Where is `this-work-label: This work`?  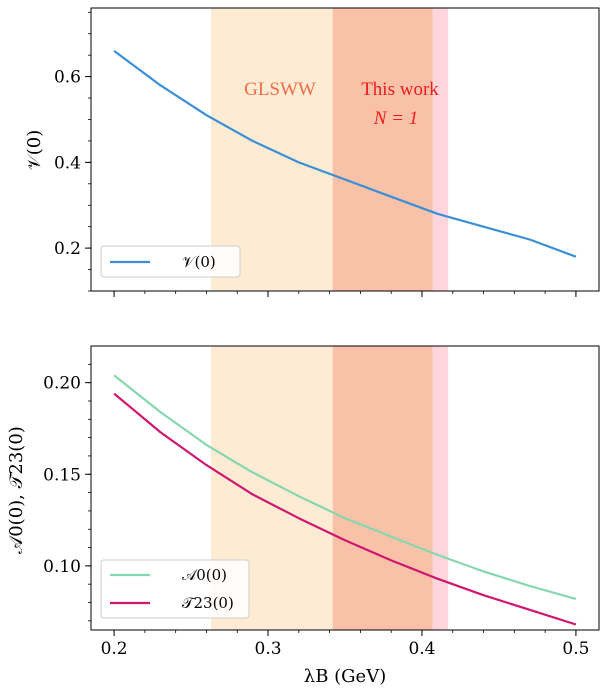
this-work-label: This work is located at coordinates (400, 89).